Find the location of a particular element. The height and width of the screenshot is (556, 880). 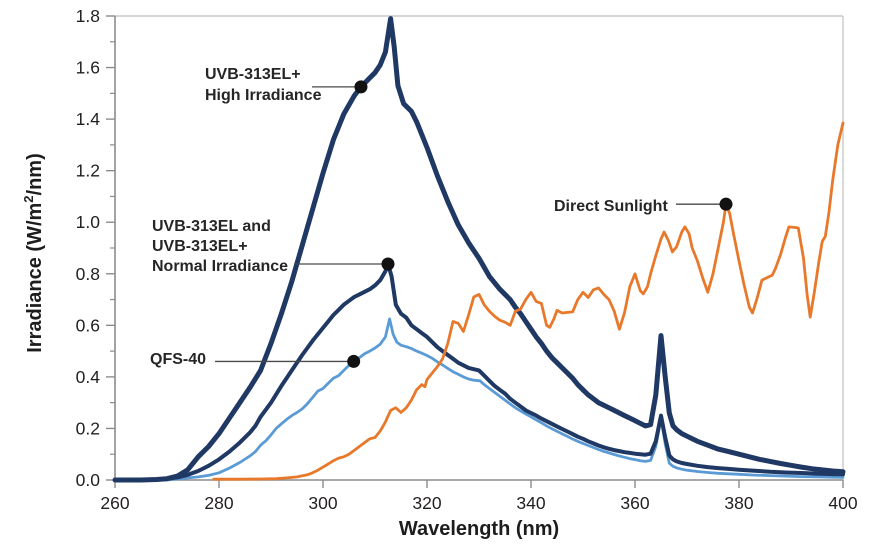

x-tick-label: 320 is located at coordinates (426, 503).